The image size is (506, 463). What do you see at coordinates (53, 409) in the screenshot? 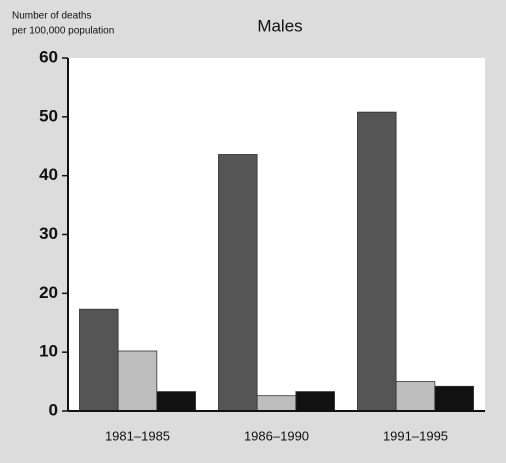
I see `y-tick-label: 0` at bounding box center [53, 409].